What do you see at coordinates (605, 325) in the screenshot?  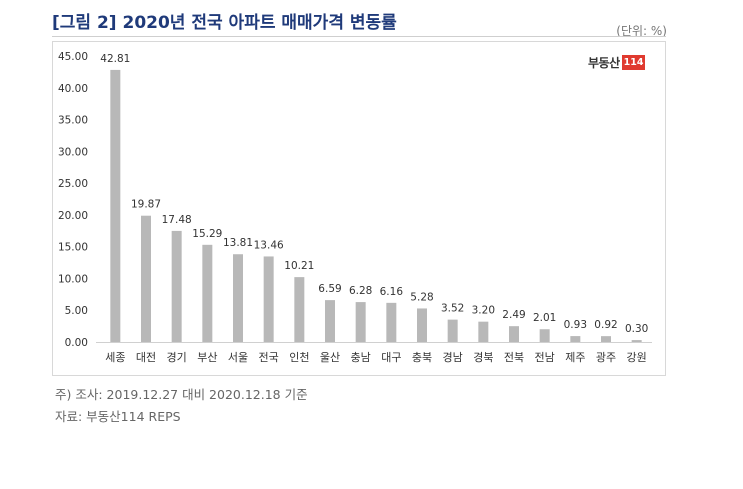 I see `data-label: 0.92` at bounding box center [605, 325].